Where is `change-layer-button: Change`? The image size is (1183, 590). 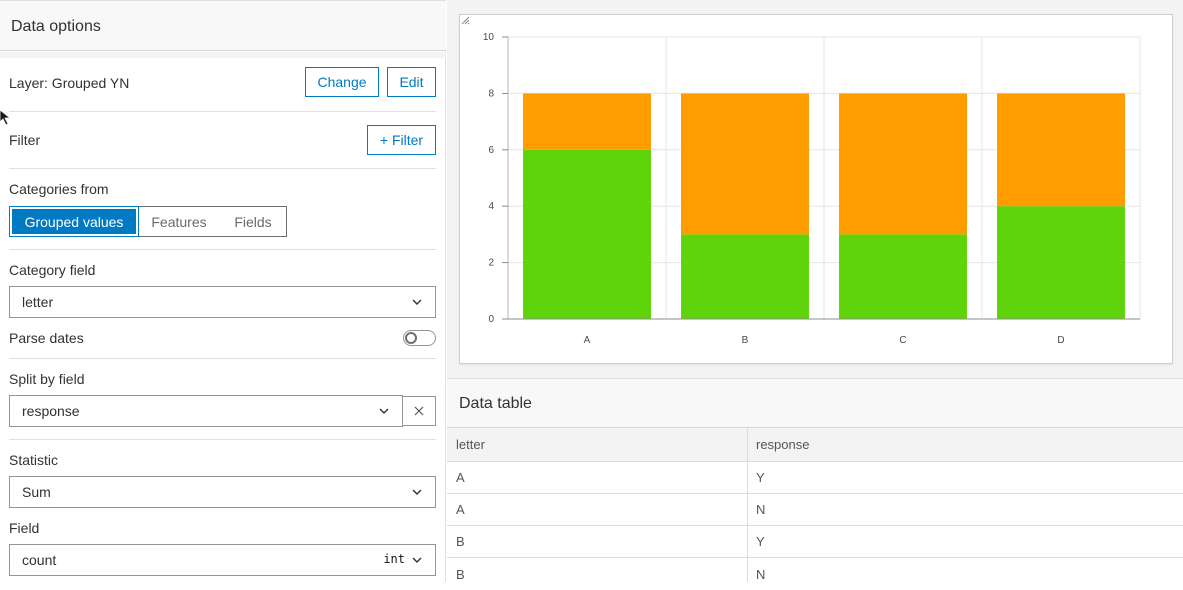 change-layer-button: Change is located at coordinates (342, 82).